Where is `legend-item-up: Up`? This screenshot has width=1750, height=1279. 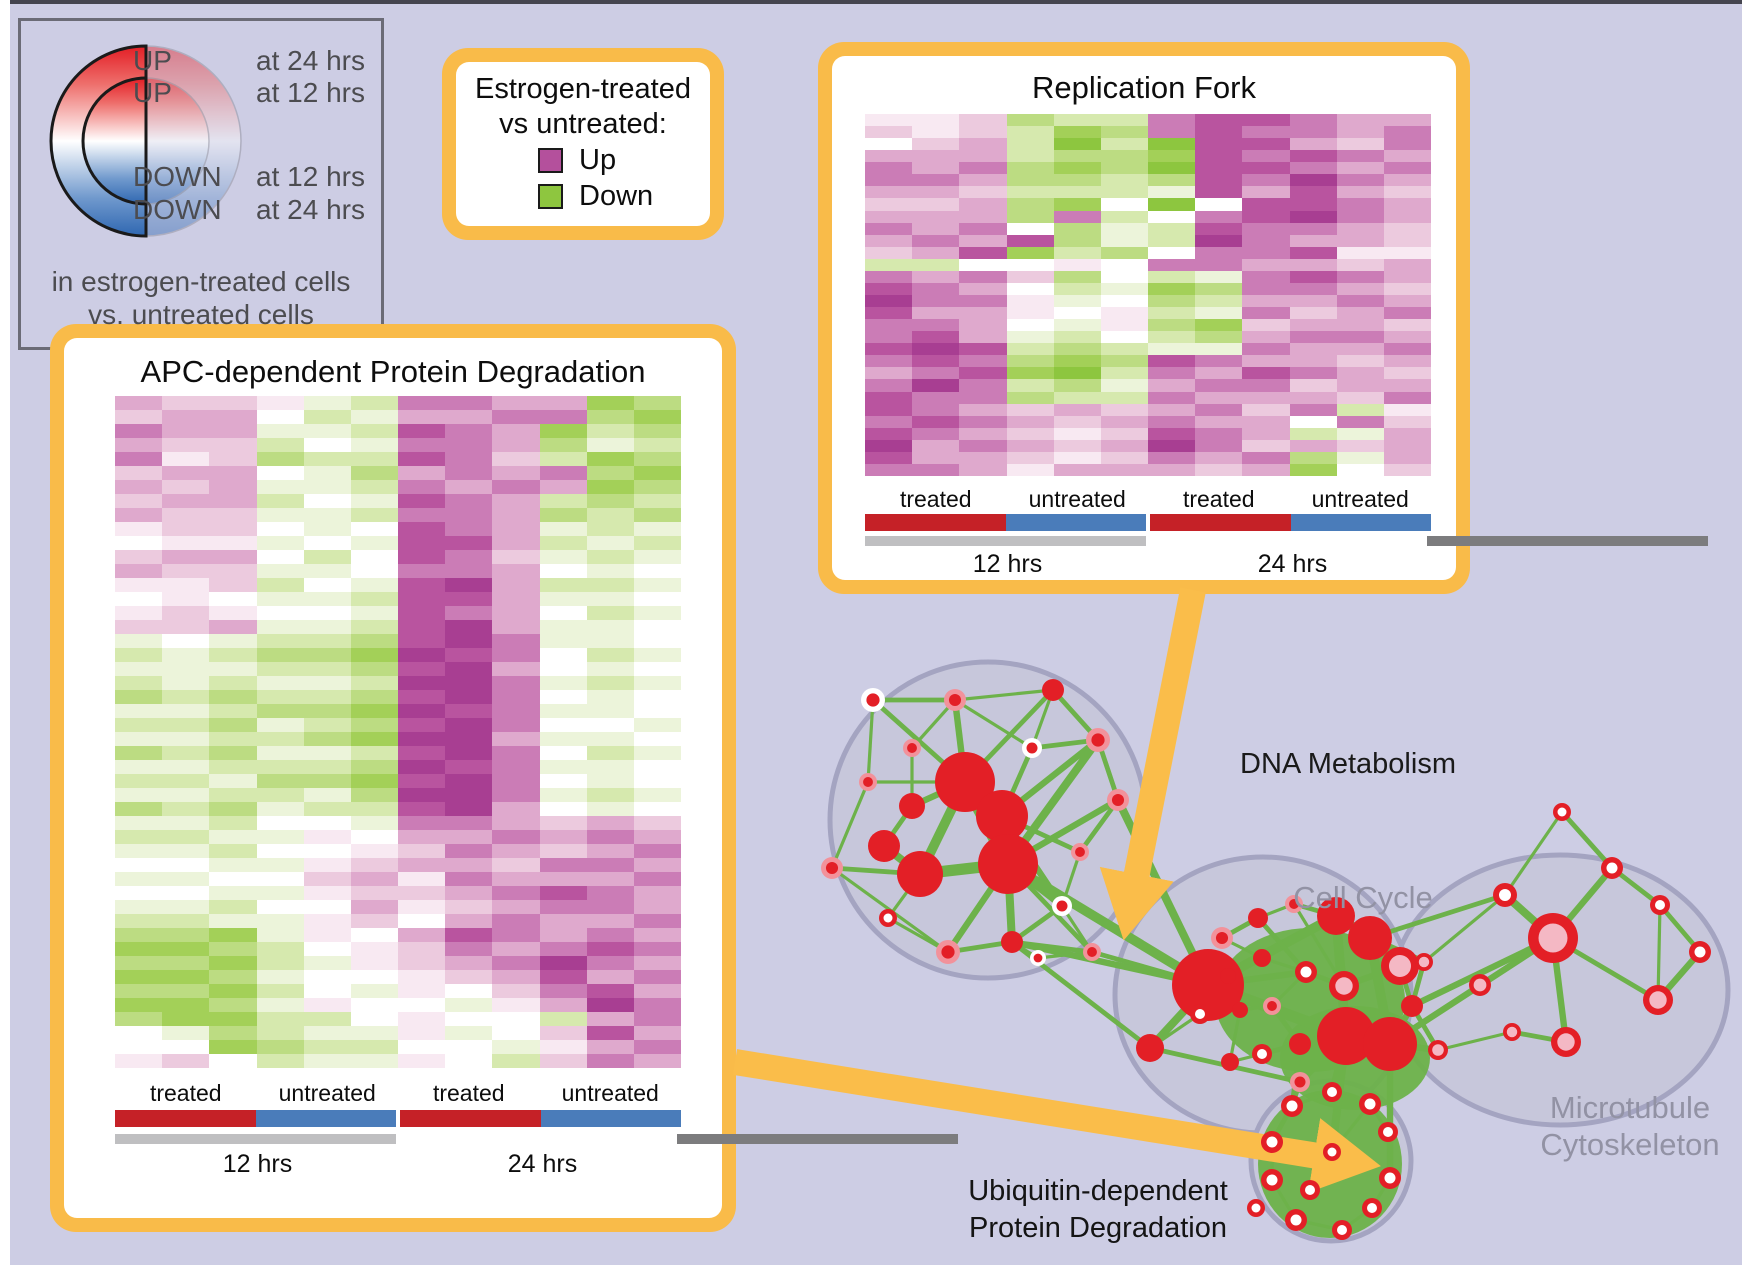 legend-item-up: Up is located at coordinates (577, 160).